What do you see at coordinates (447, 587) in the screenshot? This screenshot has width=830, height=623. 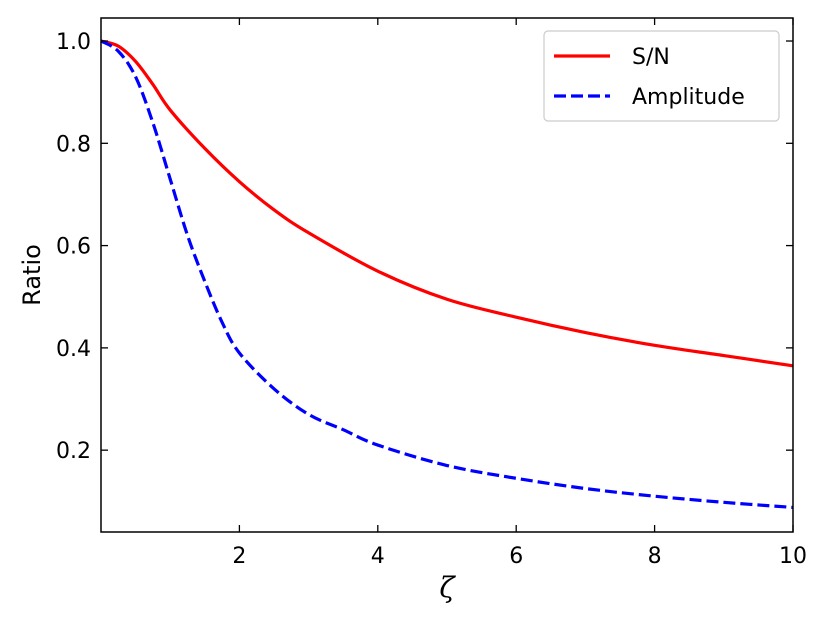 I see `x-axis-label: ζ` at bounding box center [447, 587].